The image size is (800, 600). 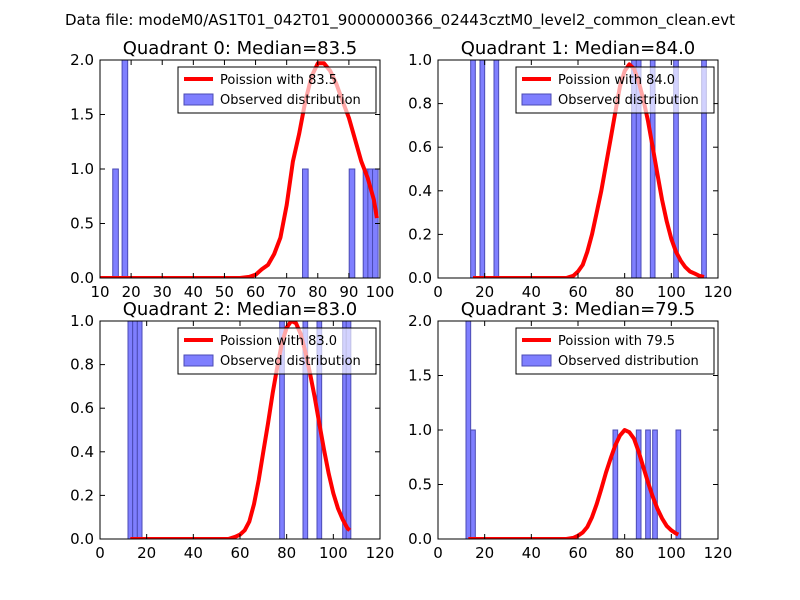 I want to click on legend: Poission with 79.5 Observed distribution, so click(x=615, y=351).